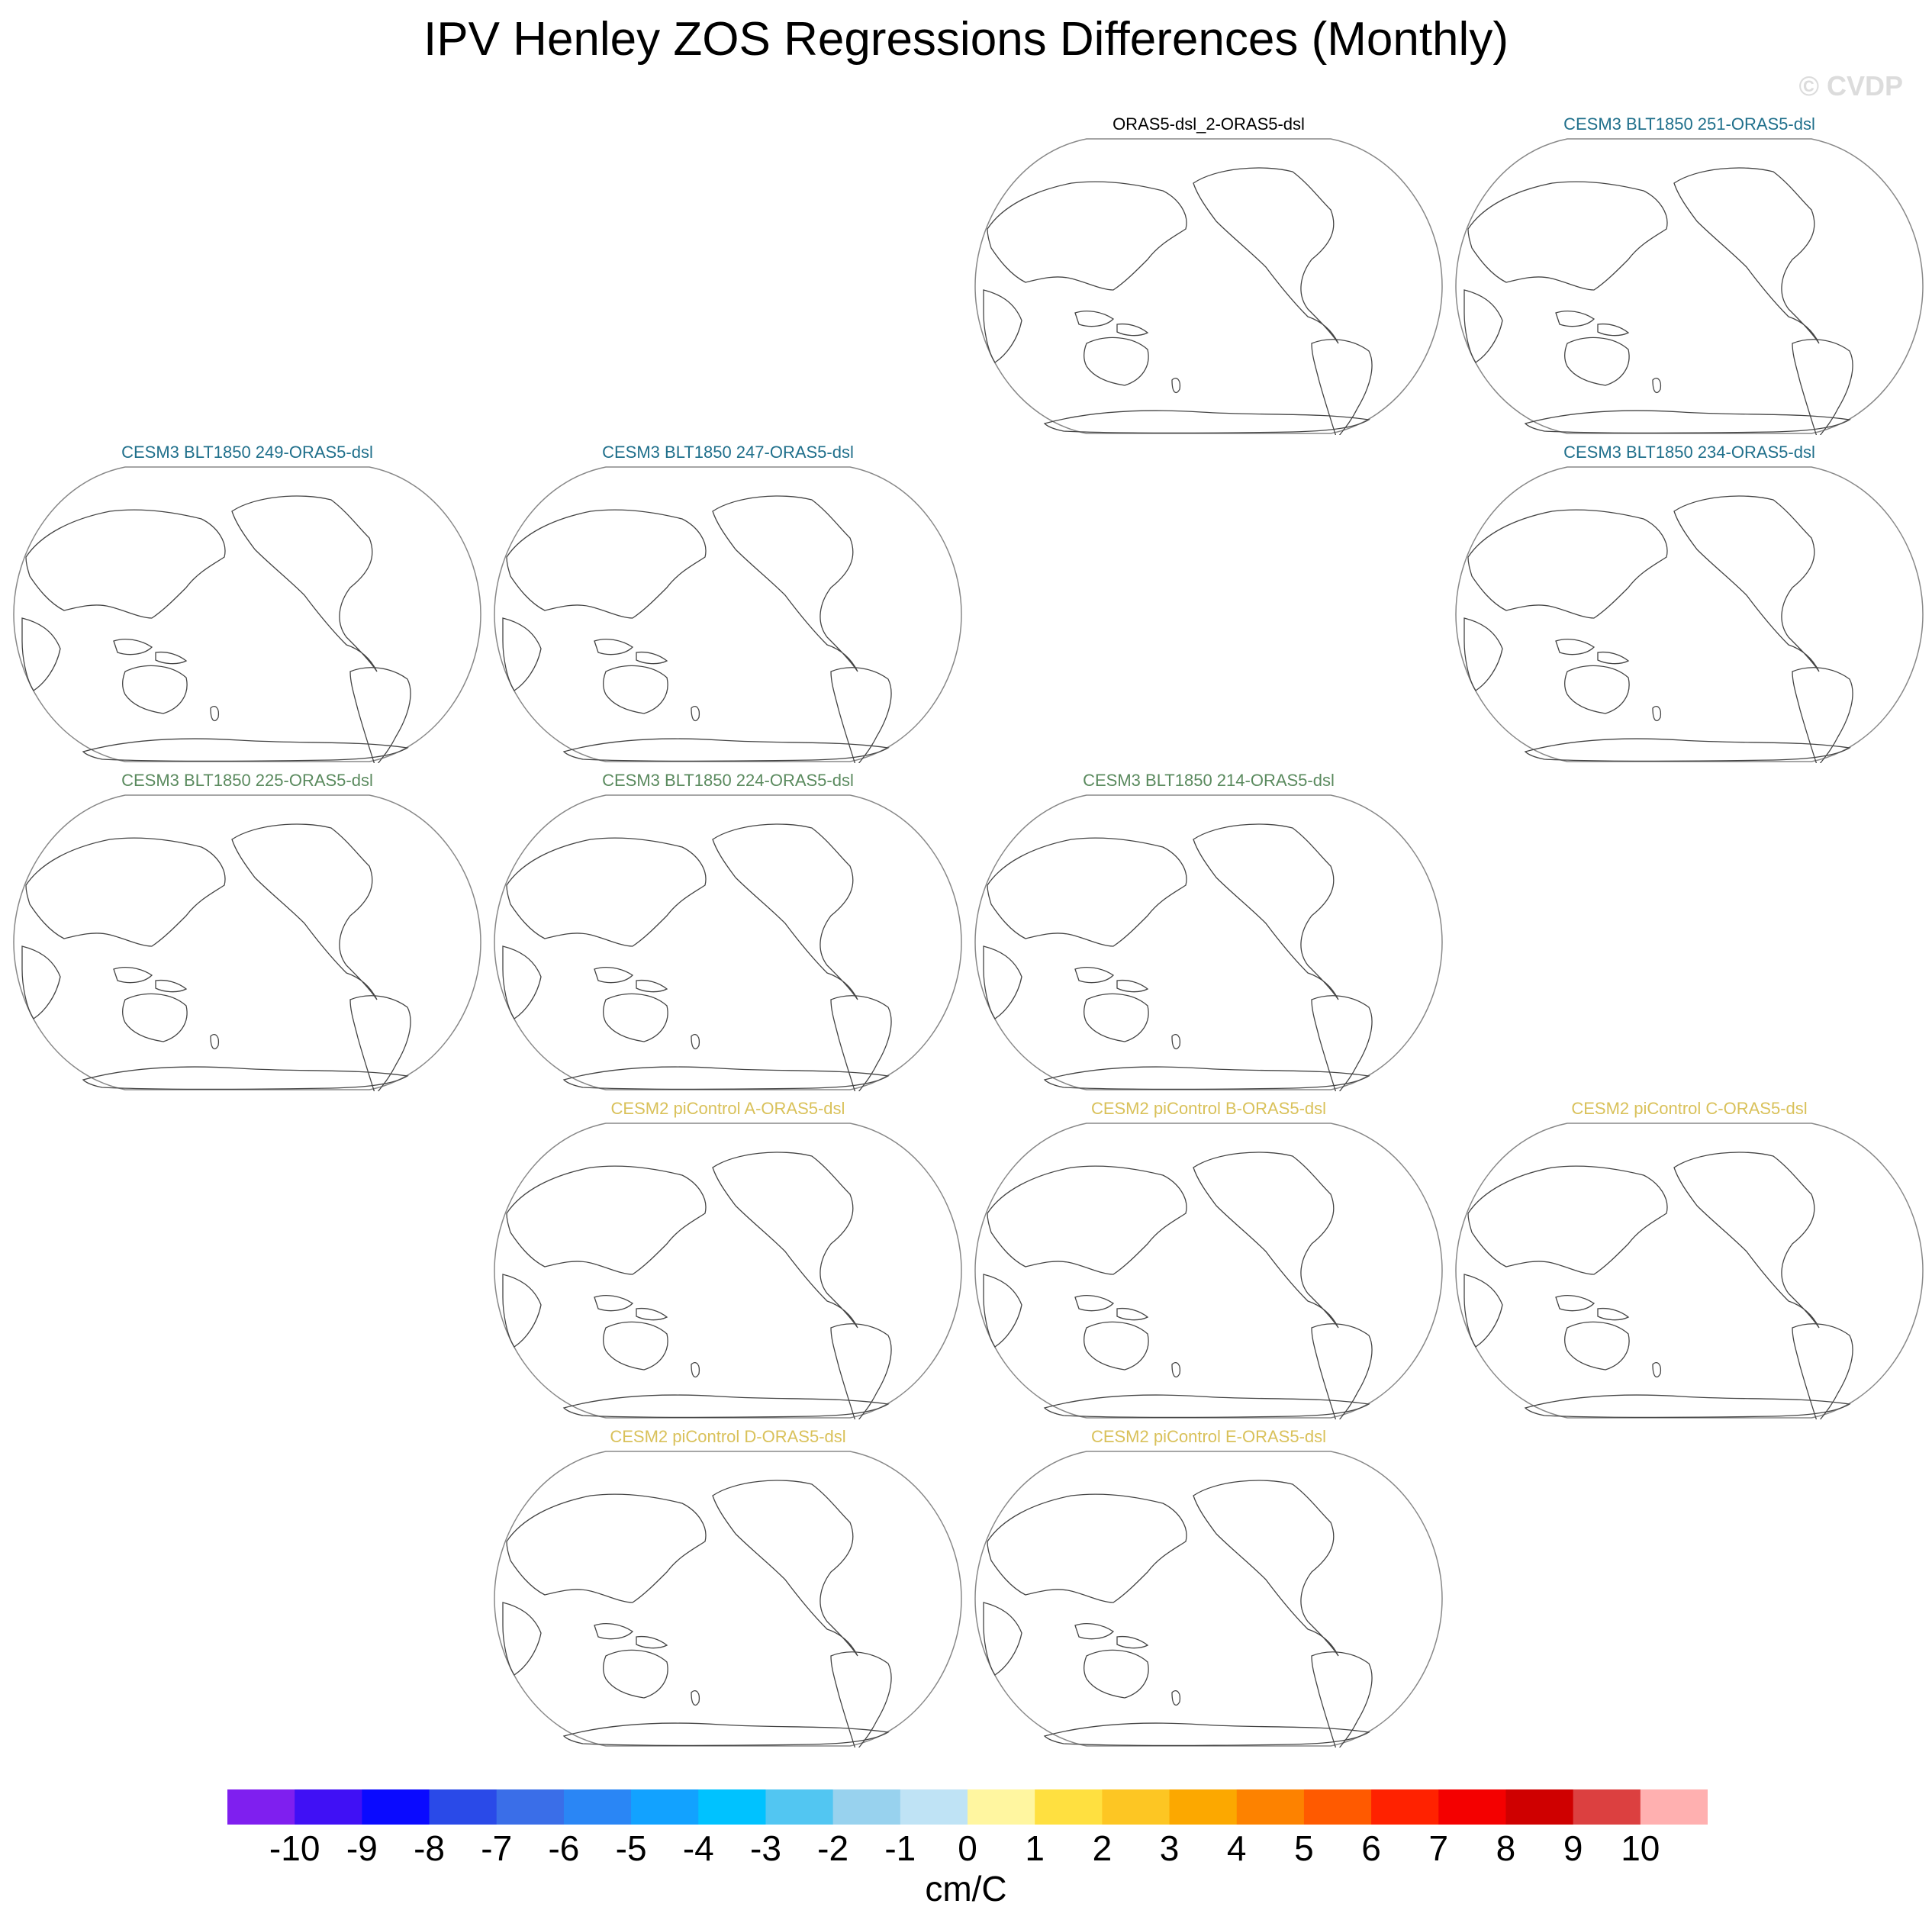 Image resolution: width=1932 pixels, height=1923 pixels. I want to click on panel-title: CESM2 piControl A-ORAS5-dsl, so click(727, 1108).